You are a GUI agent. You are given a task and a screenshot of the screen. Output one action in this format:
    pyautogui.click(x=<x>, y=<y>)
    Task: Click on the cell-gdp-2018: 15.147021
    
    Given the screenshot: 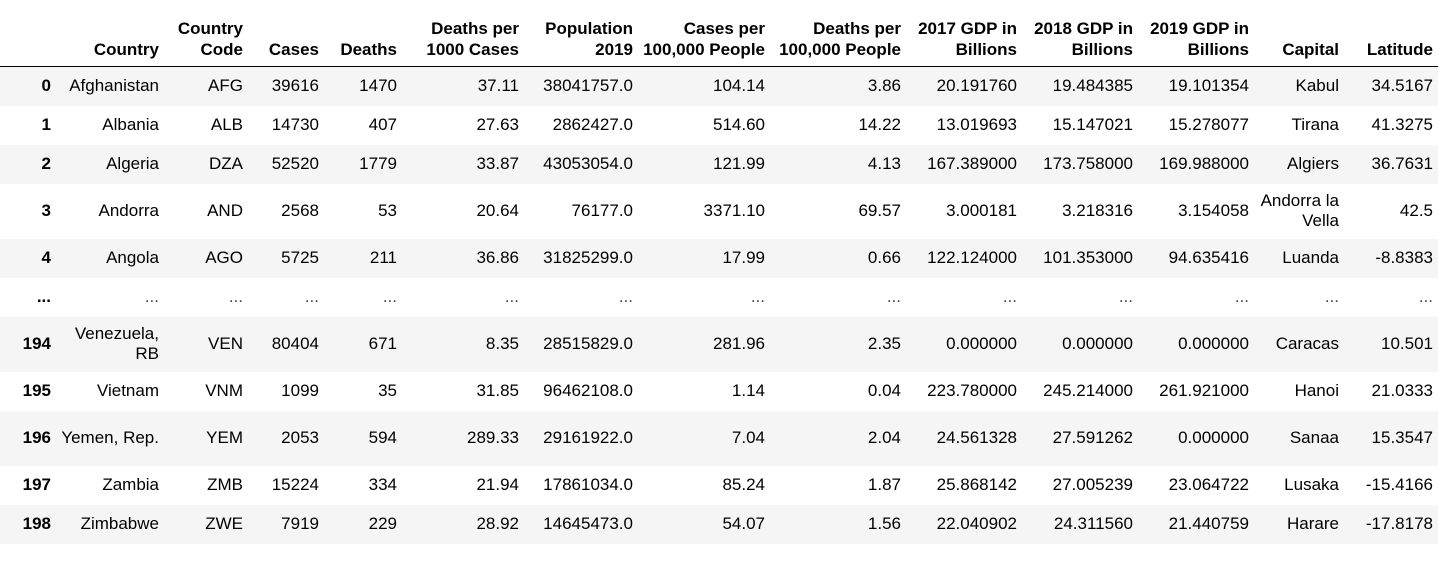 What is the action you would take?
    pyautogui.click(x=1092, y=124)
    